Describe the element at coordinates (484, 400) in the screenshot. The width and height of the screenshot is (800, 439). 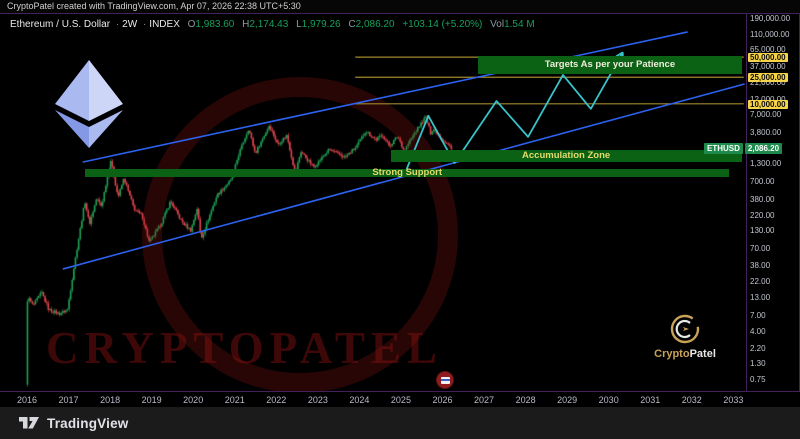
I see `year-label-2027: 2027` at that location.